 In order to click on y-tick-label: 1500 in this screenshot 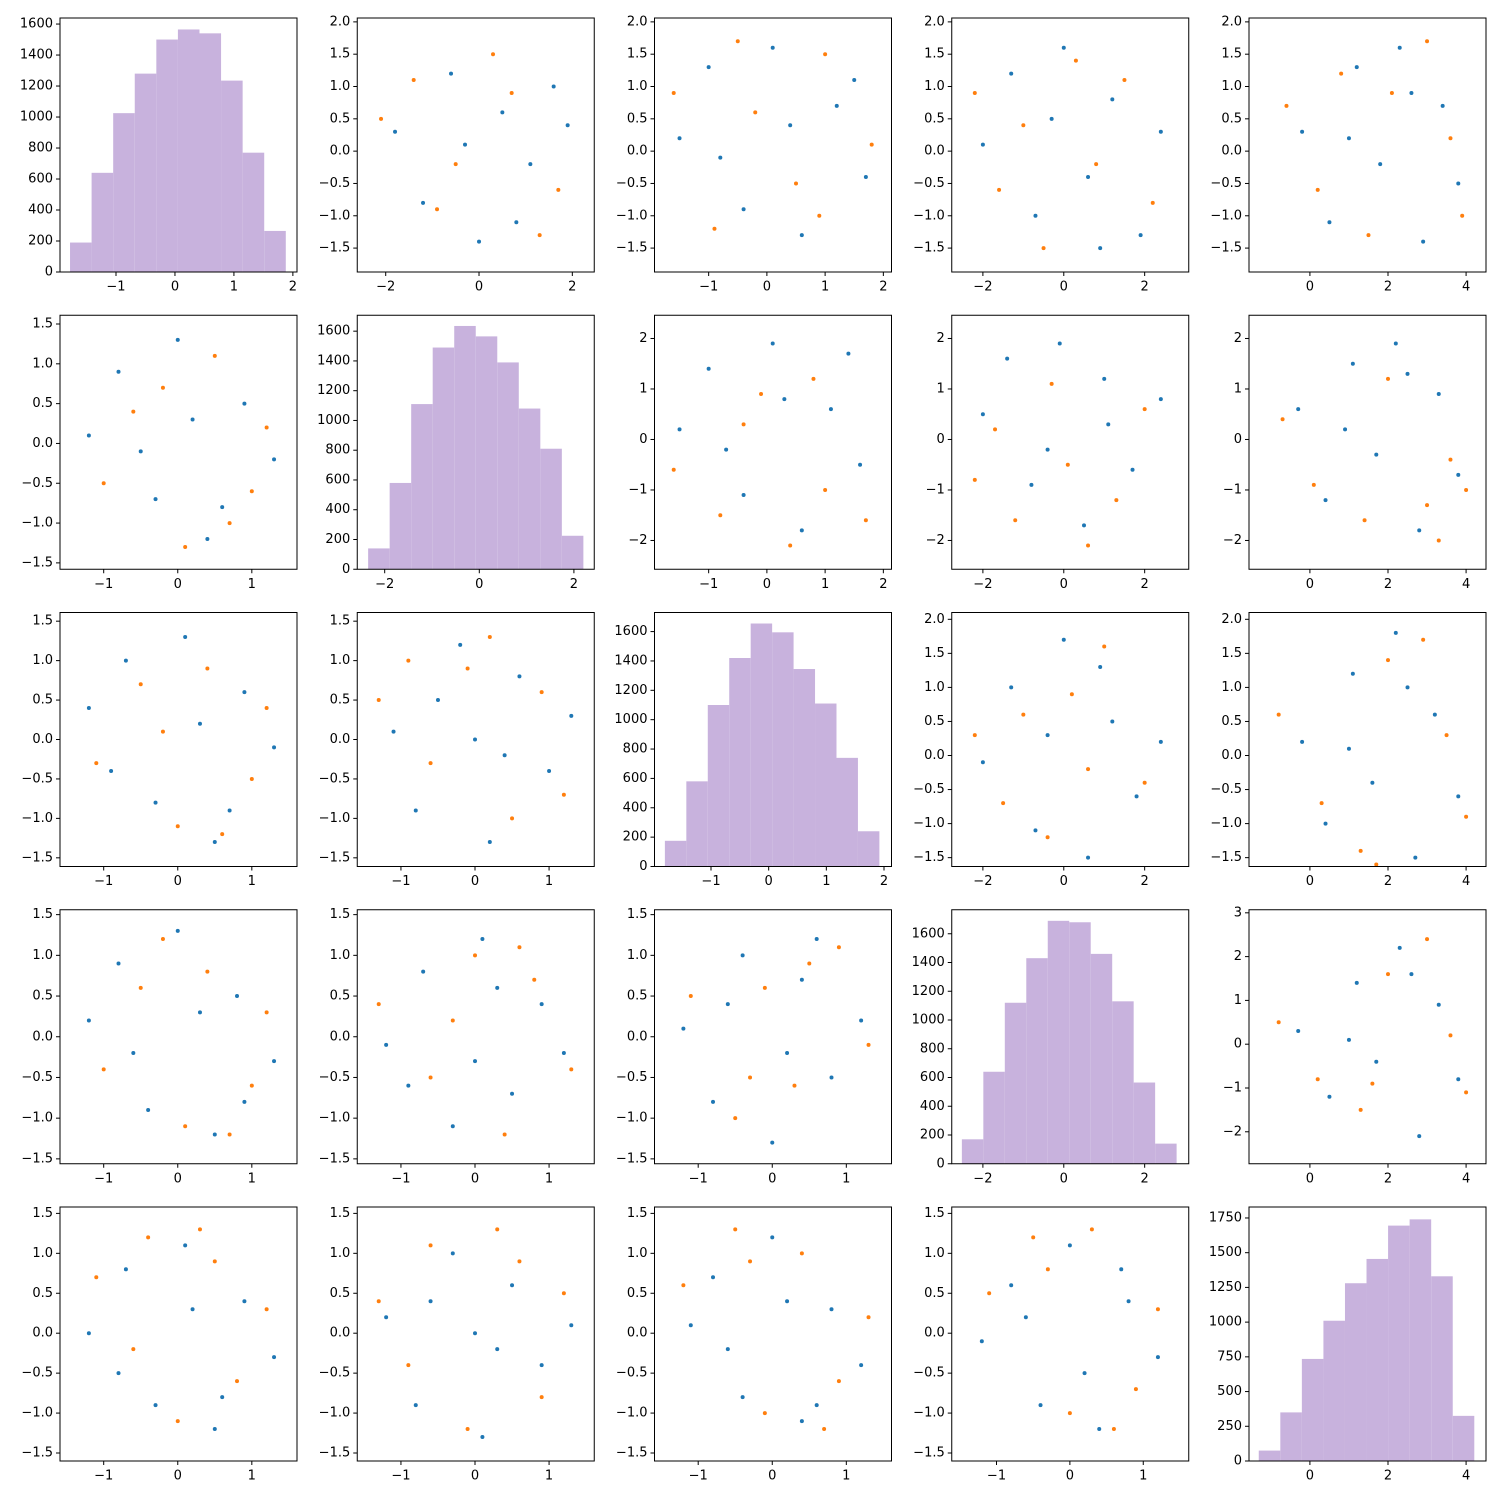, I will do `click(1225, 1252)`.